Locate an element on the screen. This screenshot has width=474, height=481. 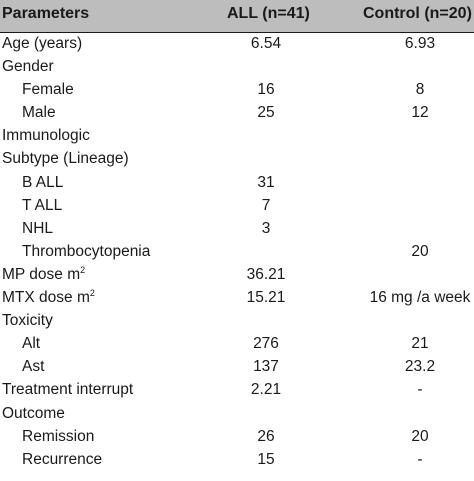
table-row: T ALL 7 is located at coordinates (237, 206).